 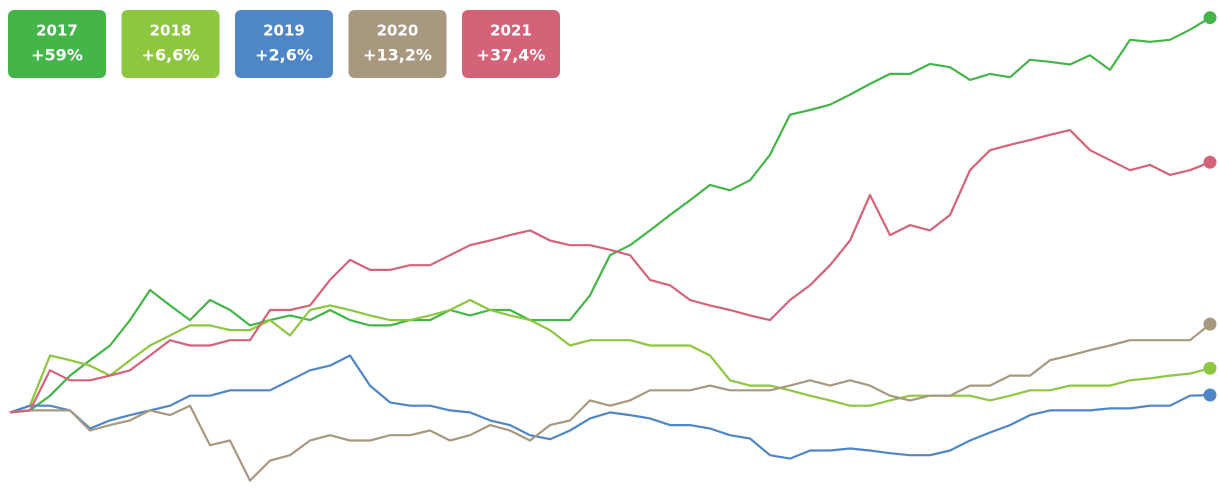 I want to click on legend-change: +2,6%, so click(x=284, y=55).